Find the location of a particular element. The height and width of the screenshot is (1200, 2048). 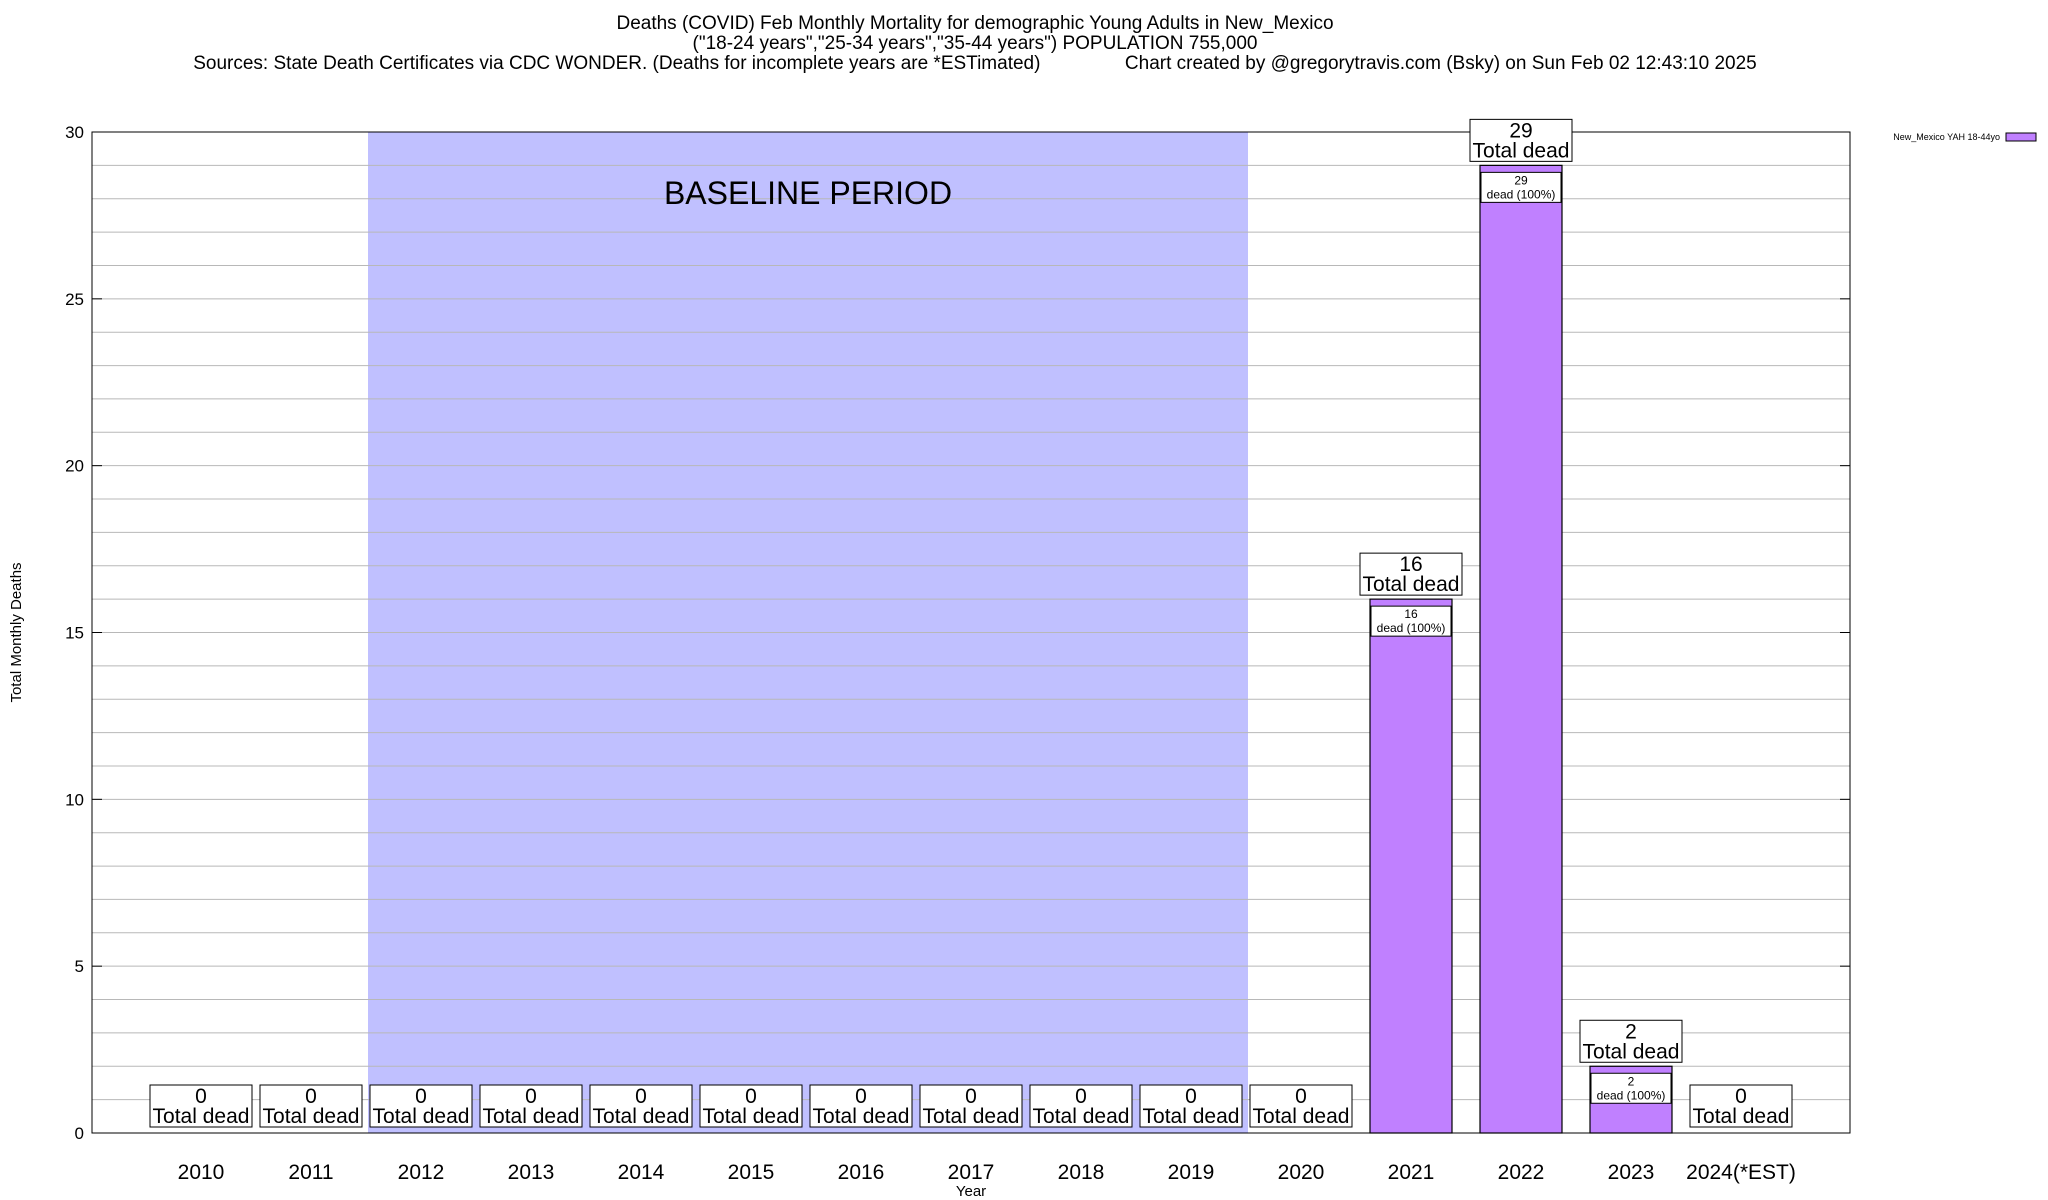

x-tick-label: 2020 is located at coordinates (1301, 1172).